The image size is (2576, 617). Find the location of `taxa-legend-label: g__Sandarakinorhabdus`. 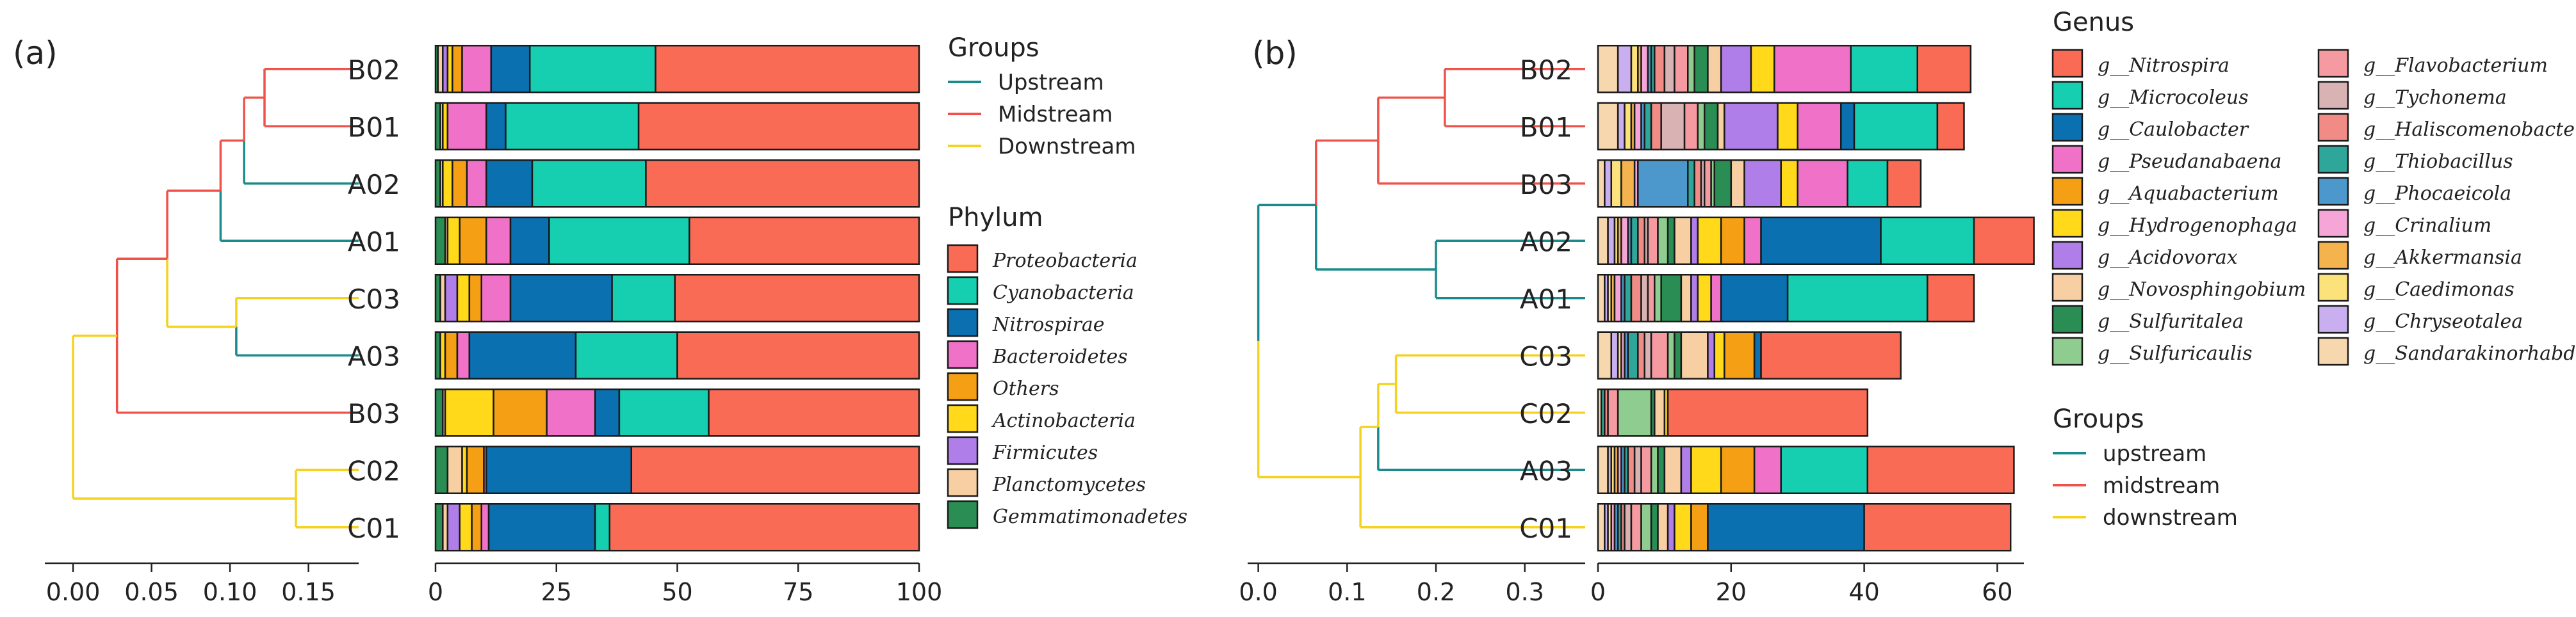

taxa-legend-label: g__Sandarakinorhabdus is located at coordinates (2469, 353).